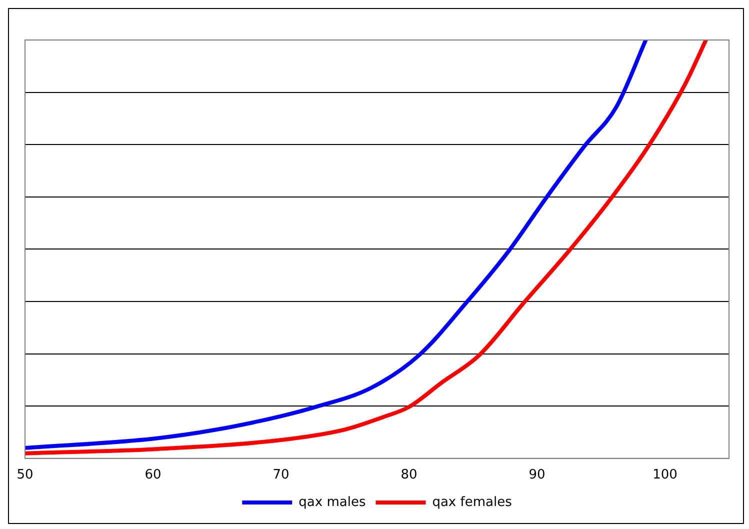 The image size is (749, 529). What do you see at coordinates (281, 475) in the screenshot?
I see `x-tick-label: 70` at bounding box center [281, 475].